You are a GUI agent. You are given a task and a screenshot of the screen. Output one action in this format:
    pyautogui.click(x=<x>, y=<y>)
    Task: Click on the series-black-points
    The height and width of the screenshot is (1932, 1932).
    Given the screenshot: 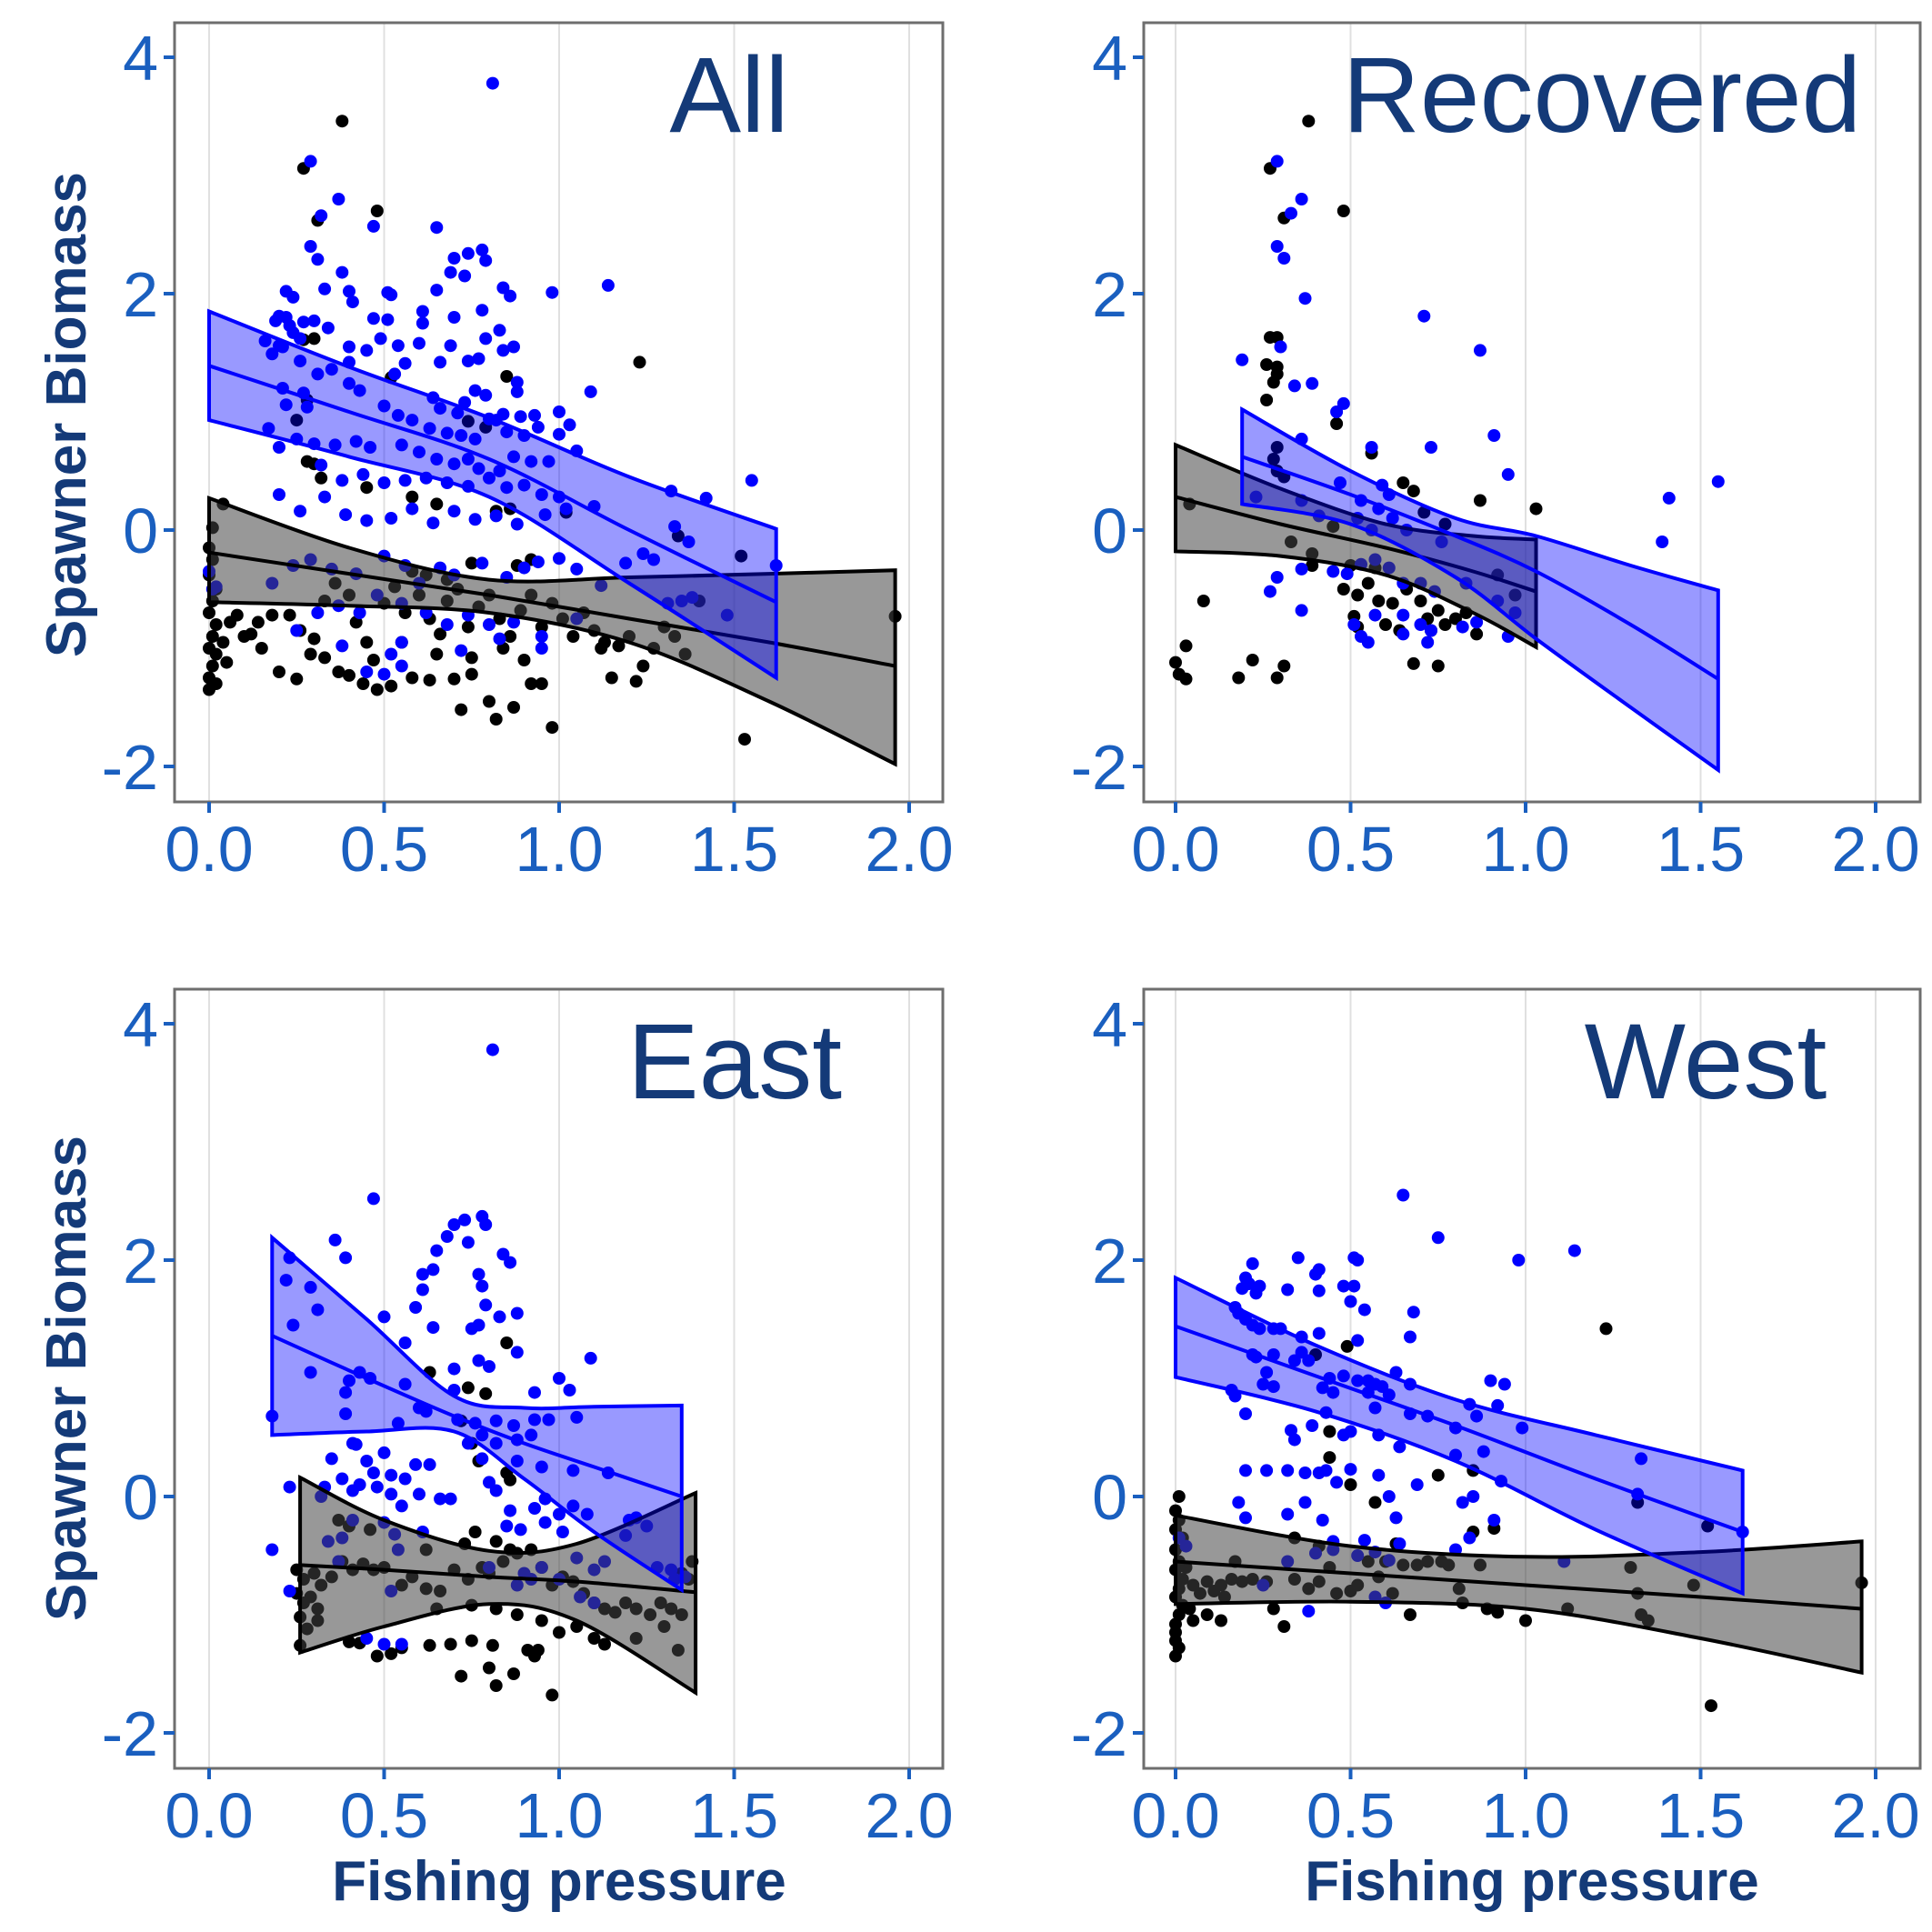 What is the action you would take?
    pyautogui.click(x=1356, y=400)
    